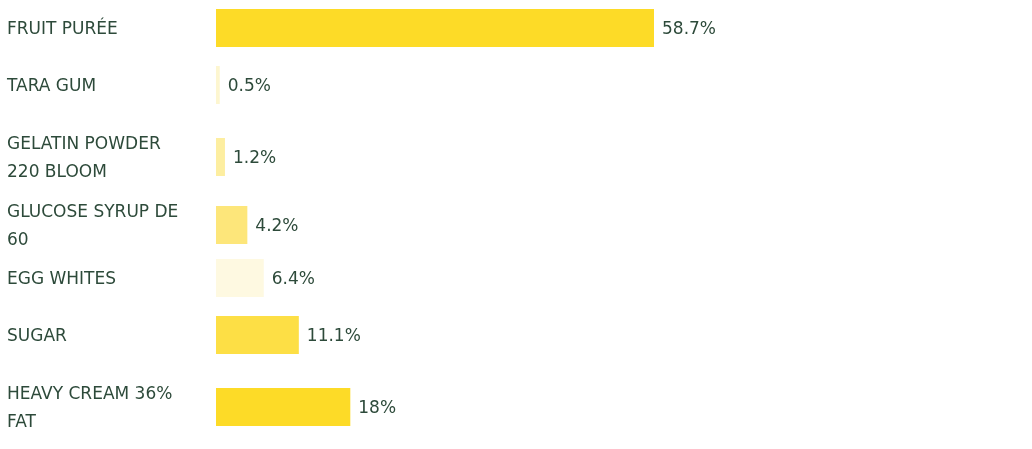  Describe the element at coordinates (62, 278) in the screenshot. I see `y-tick-label: EGG WHITES` at that location.